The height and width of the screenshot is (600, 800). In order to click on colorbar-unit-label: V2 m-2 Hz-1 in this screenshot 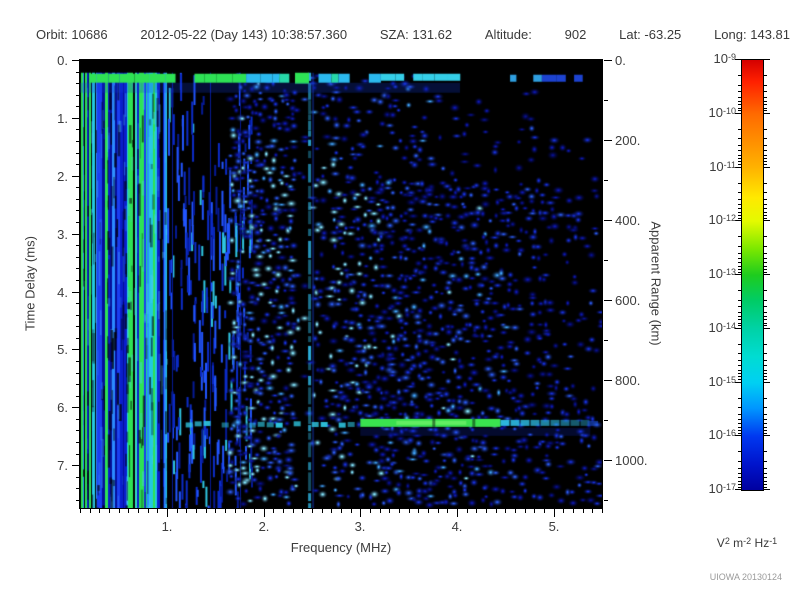, I will do `click(747, 543)`.